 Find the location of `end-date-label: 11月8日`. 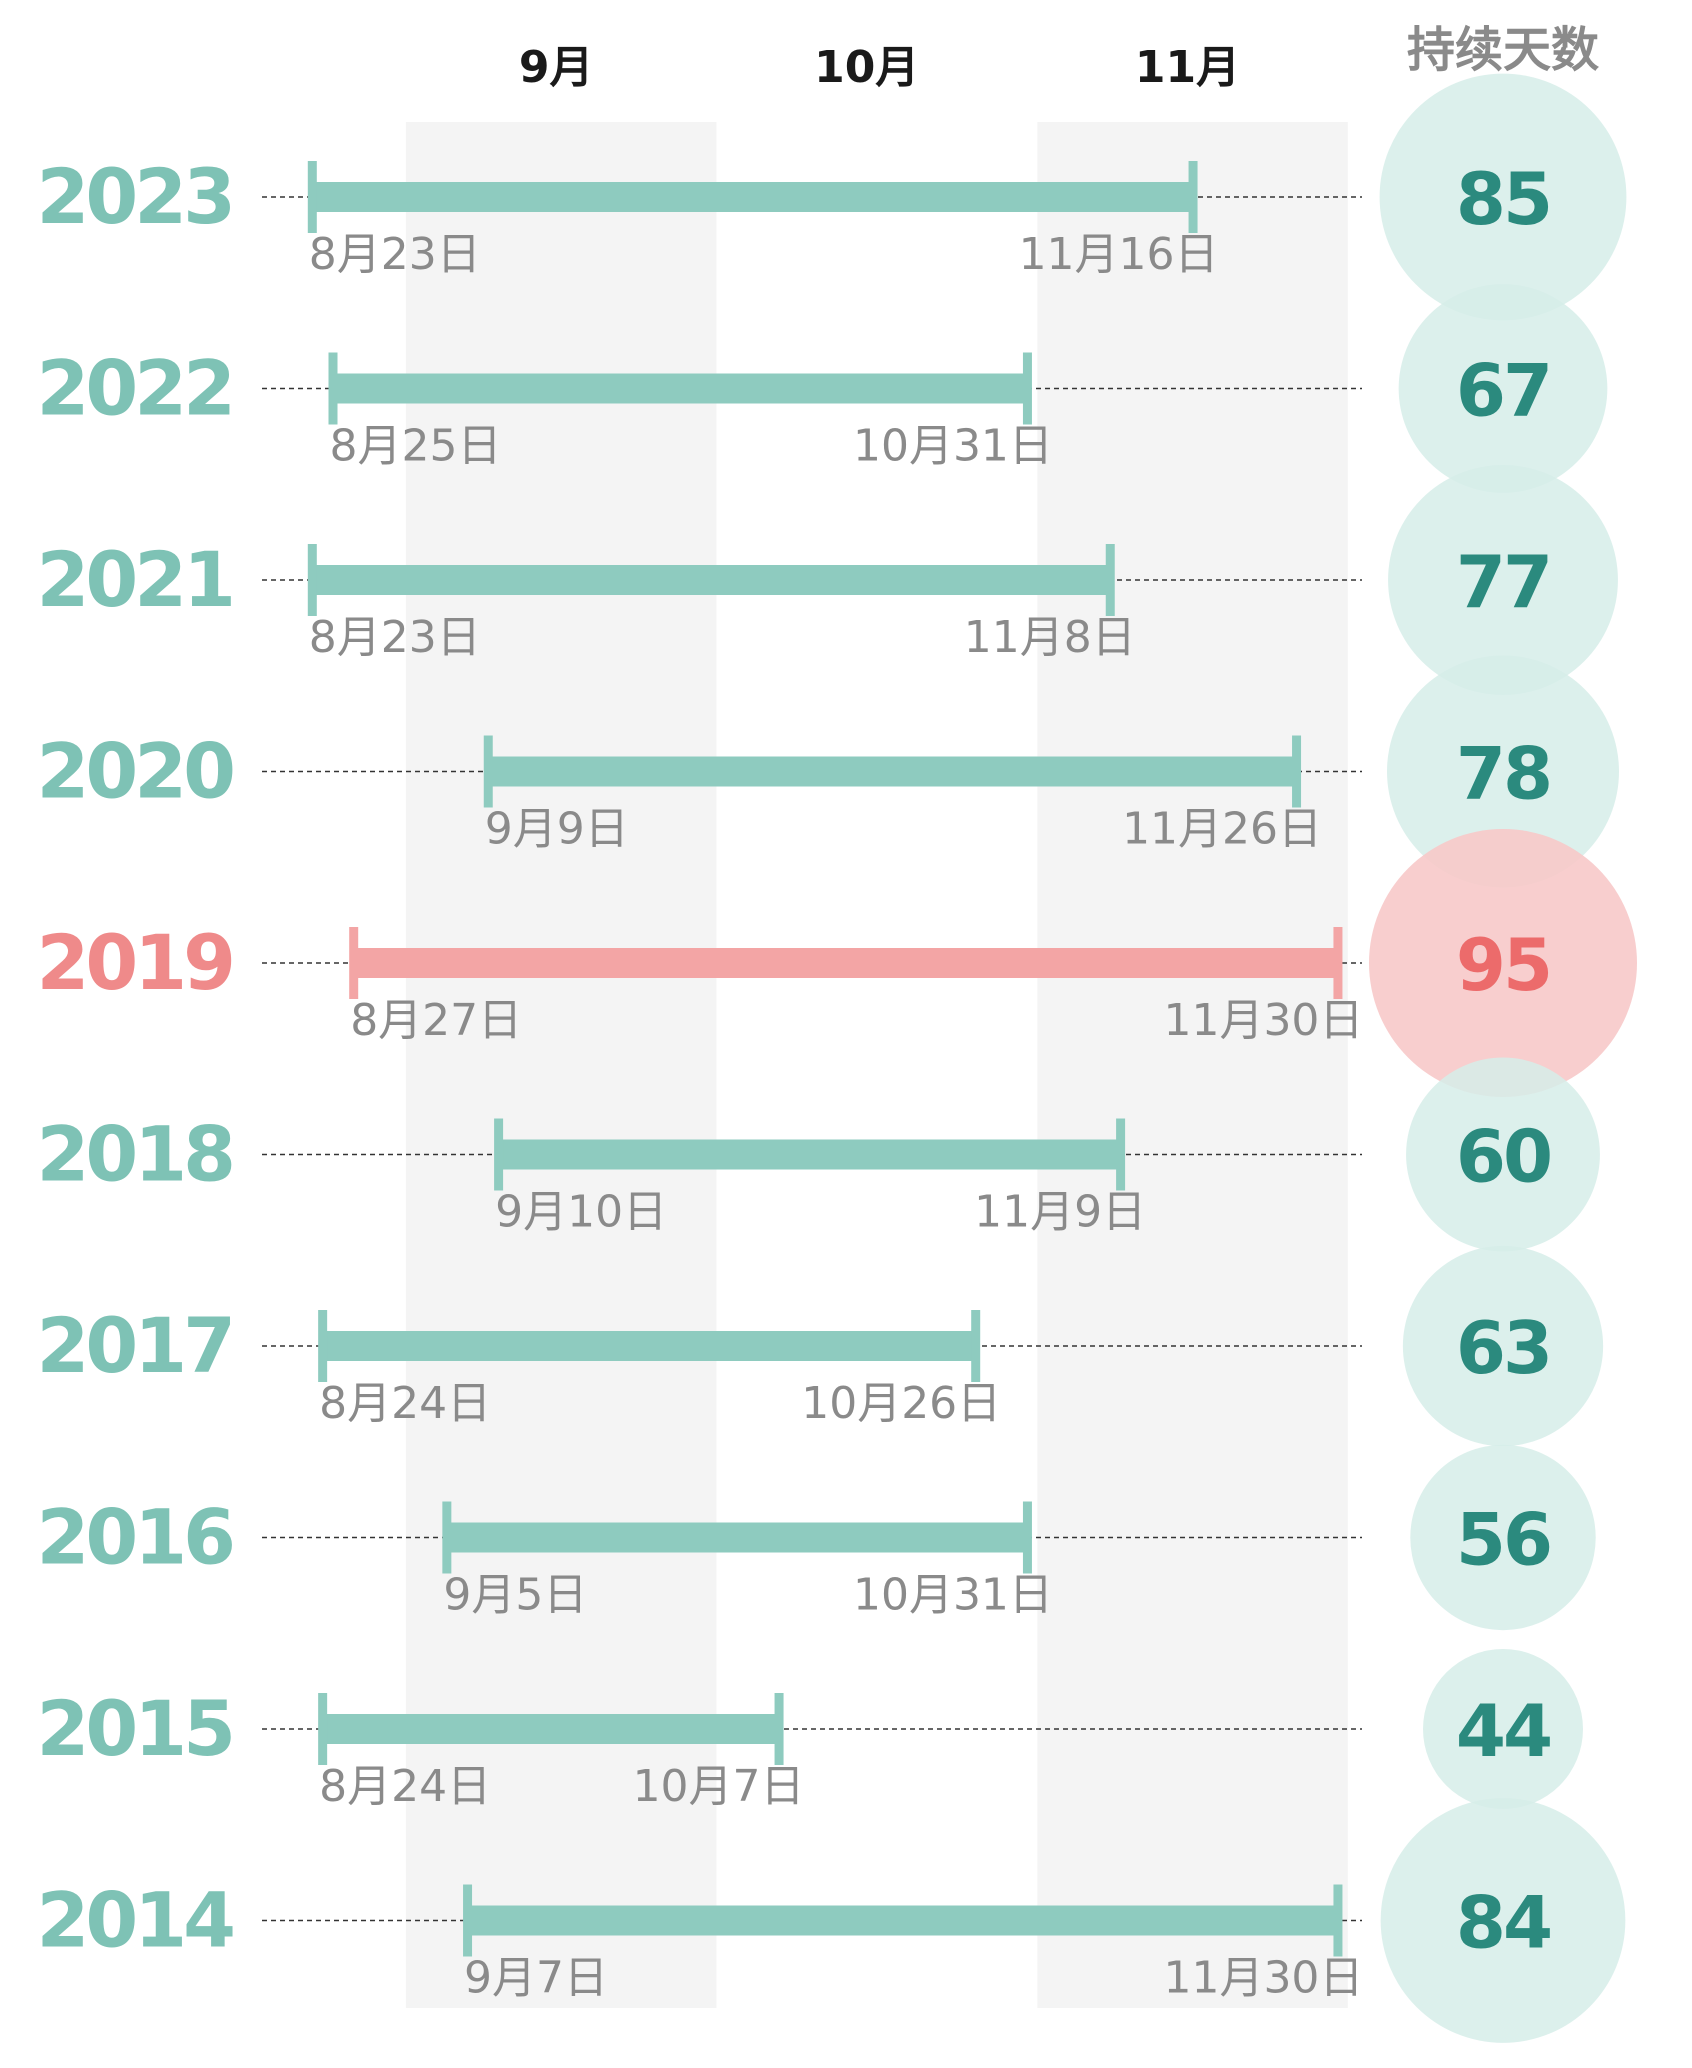

end-date-label: 11月8日 is located at coordinates (1050, 637).